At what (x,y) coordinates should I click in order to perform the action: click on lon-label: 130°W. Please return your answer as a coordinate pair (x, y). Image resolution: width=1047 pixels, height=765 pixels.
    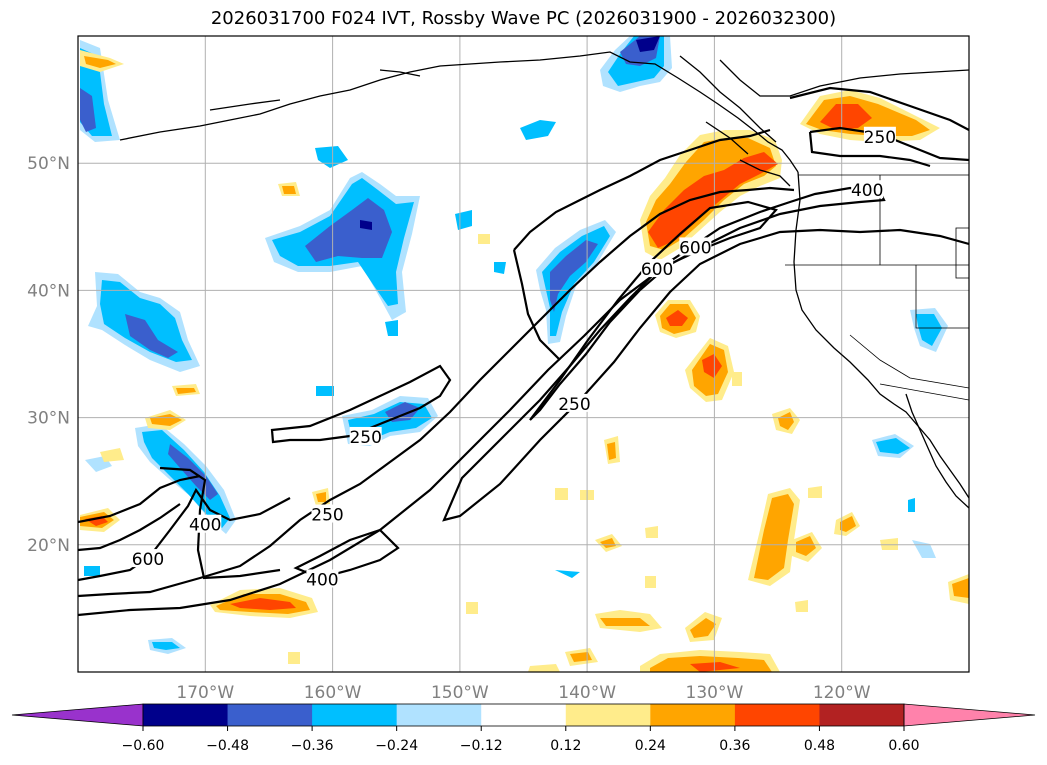
    Looking at the image, I should click on (715, 693).